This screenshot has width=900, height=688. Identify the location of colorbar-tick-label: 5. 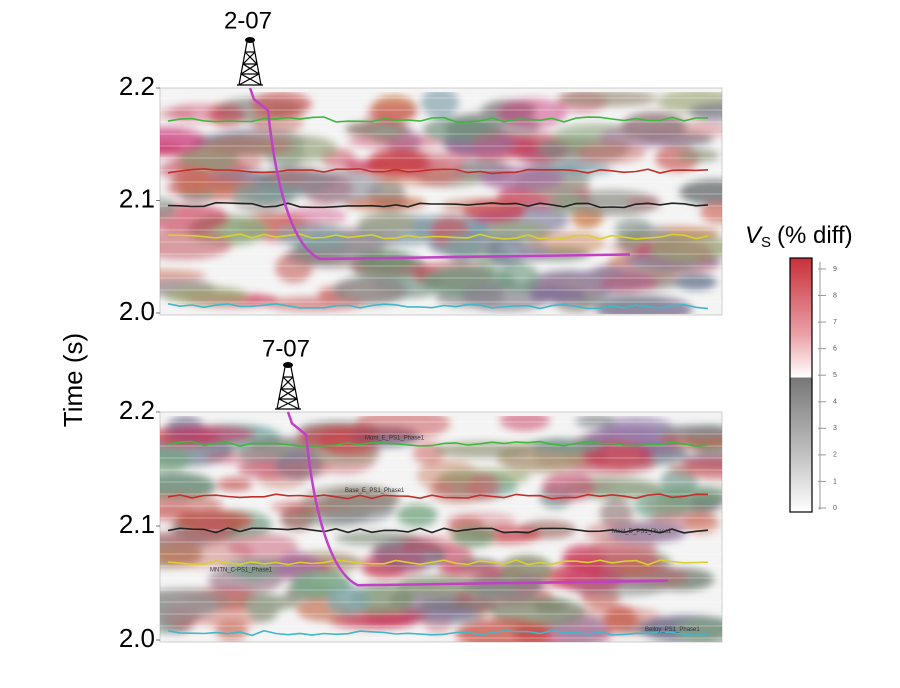
(835, 375).